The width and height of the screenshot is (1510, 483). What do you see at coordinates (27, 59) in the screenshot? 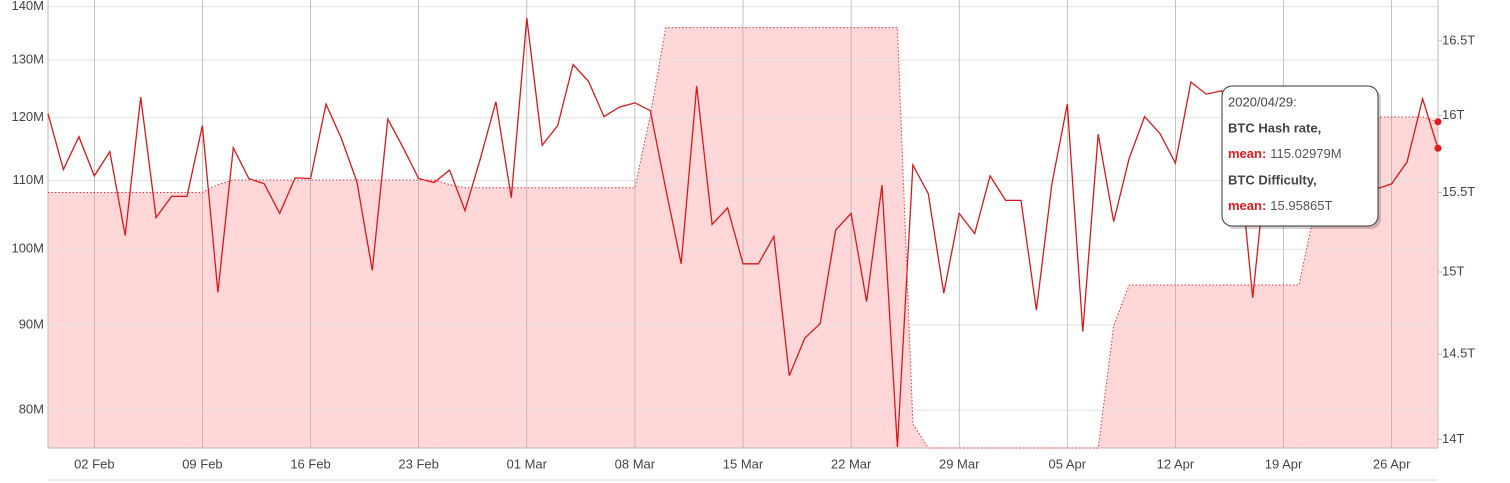
I see `y-tick-label: 130M` at bounding box center [27, 59].